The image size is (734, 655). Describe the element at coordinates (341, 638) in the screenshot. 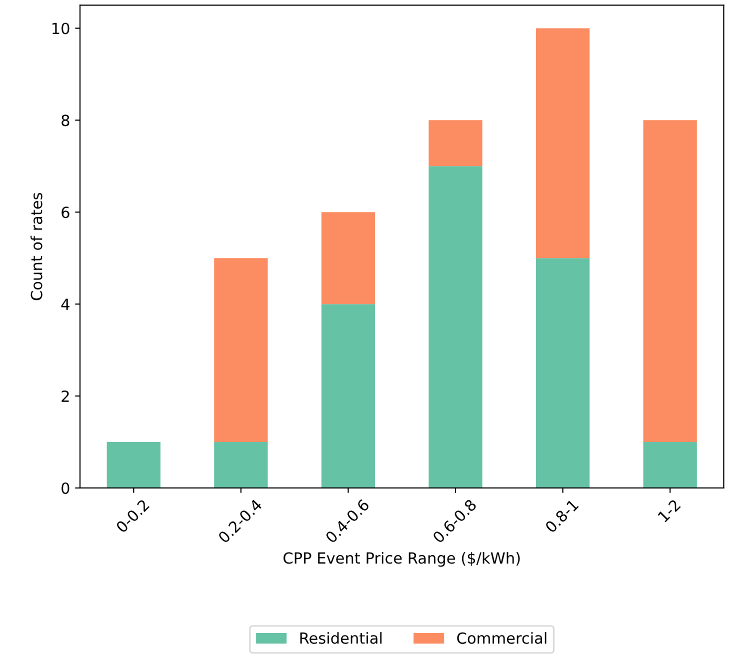

I see `legend-label: Residential` at that location.